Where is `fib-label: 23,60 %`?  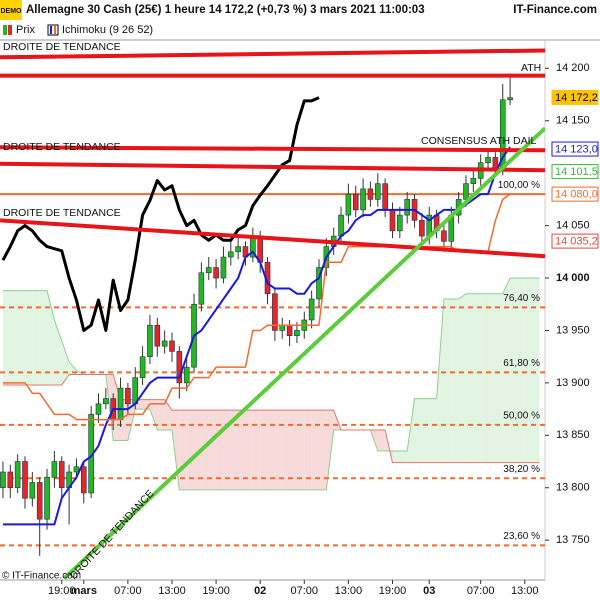 fib-label: 23,60 % is located at coordinates (521, 536).